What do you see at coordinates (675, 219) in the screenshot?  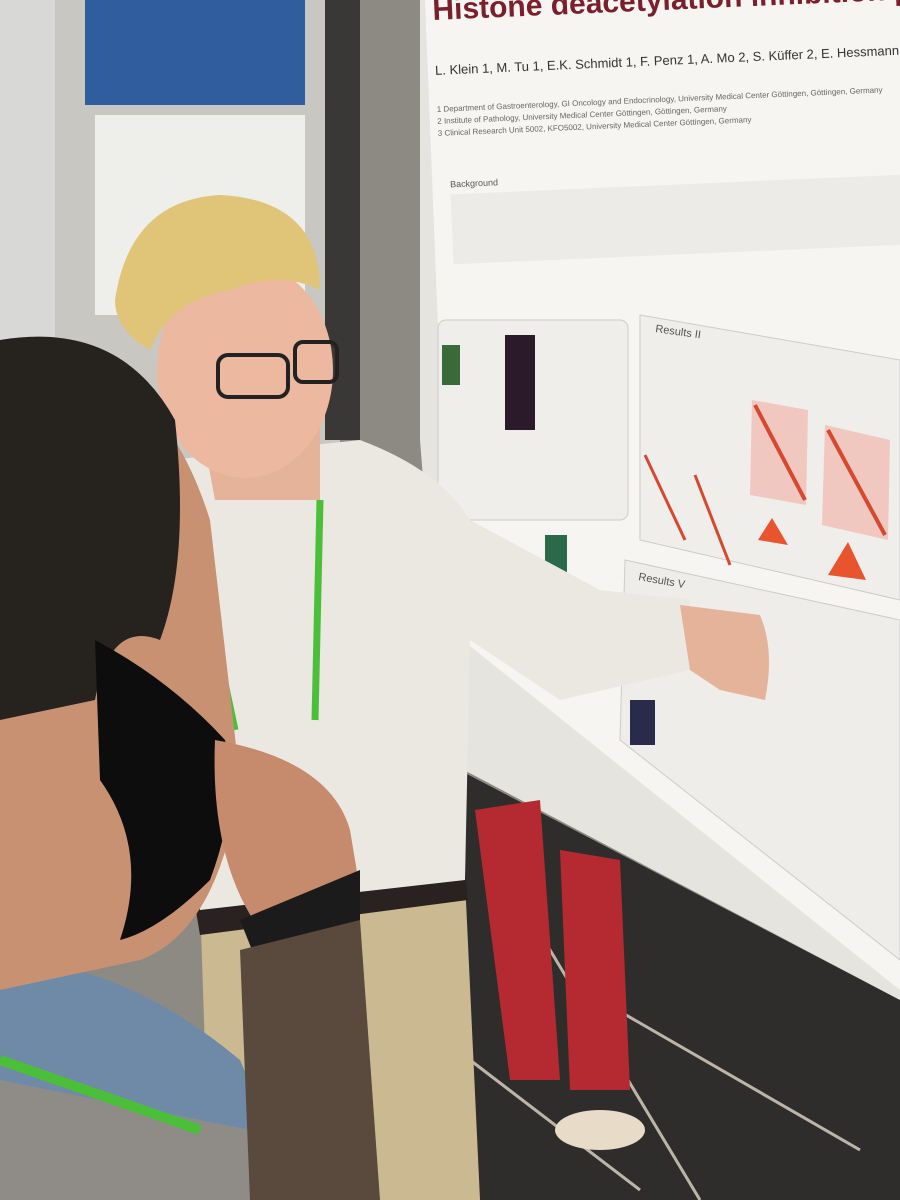 I see `text-block` at bounding box center [675, 219].